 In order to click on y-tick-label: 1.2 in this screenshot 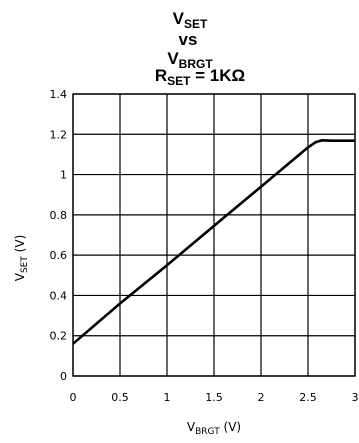, I will do `click(59, 134)`.